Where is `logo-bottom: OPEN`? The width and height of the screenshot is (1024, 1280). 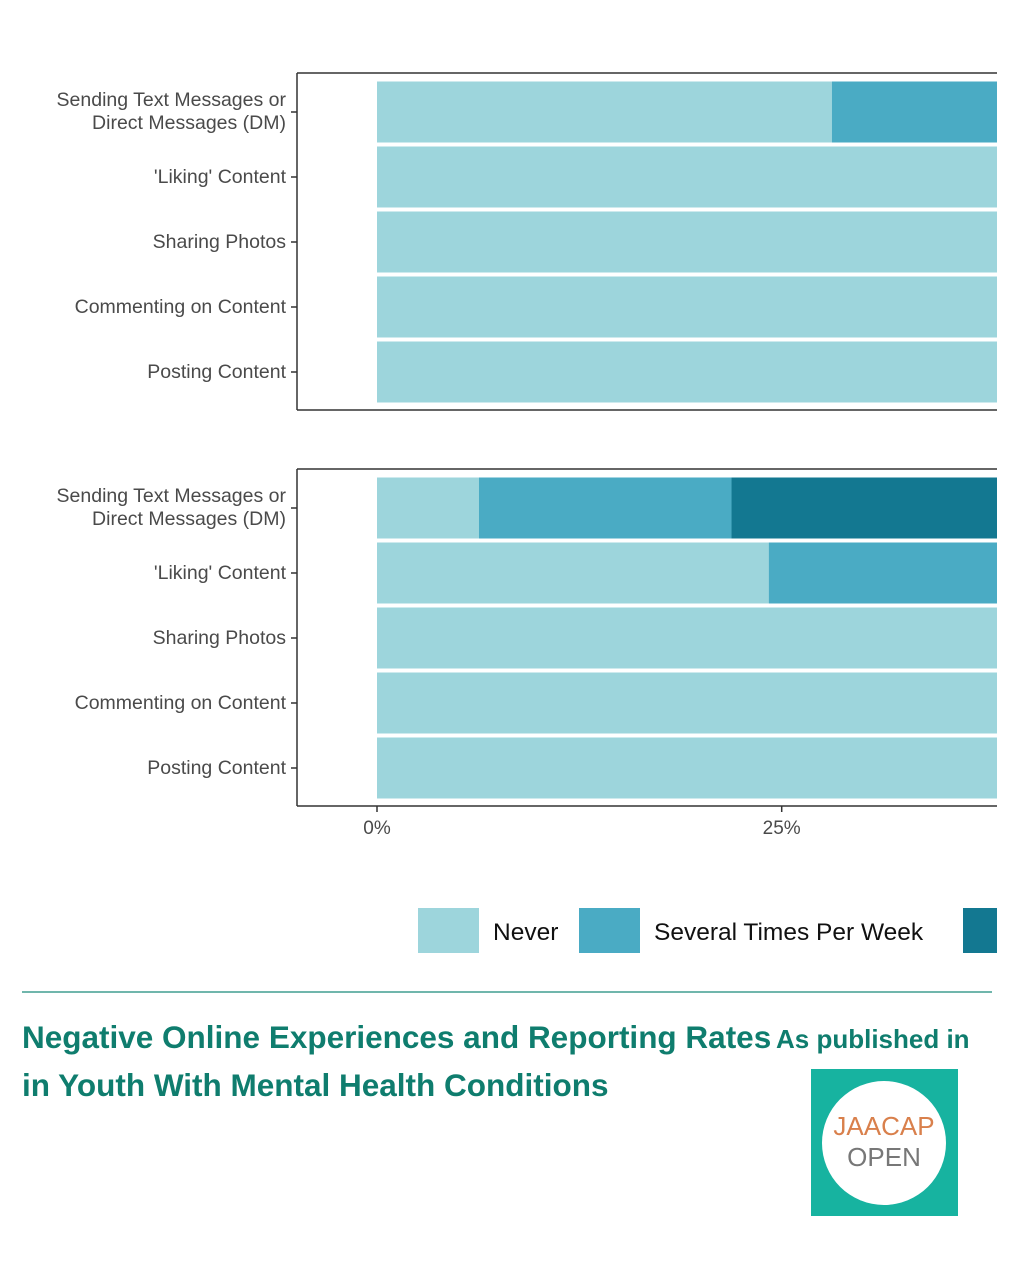 logo-bottom: OPEN is located at coordinates (884, 1157).